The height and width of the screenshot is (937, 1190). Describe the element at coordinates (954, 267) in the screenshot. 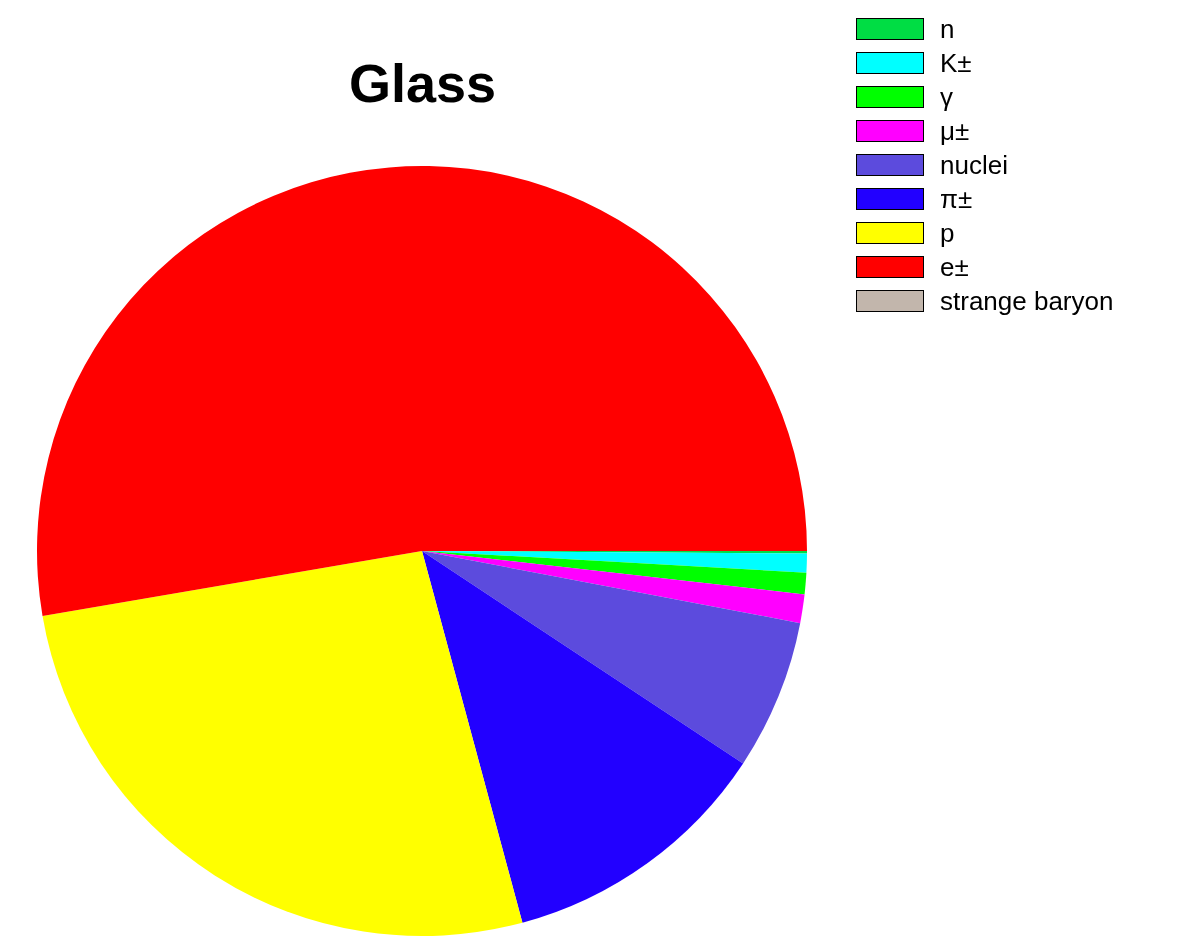

I see `legend-label: e±` at that location.